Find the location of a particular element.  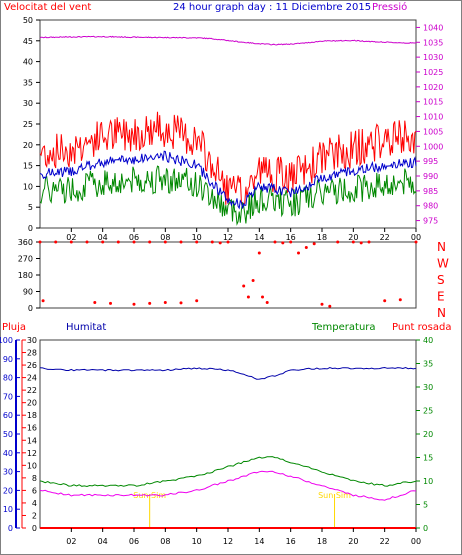

temp-right-tick-label: 5 is located at coordinates (425, 505).